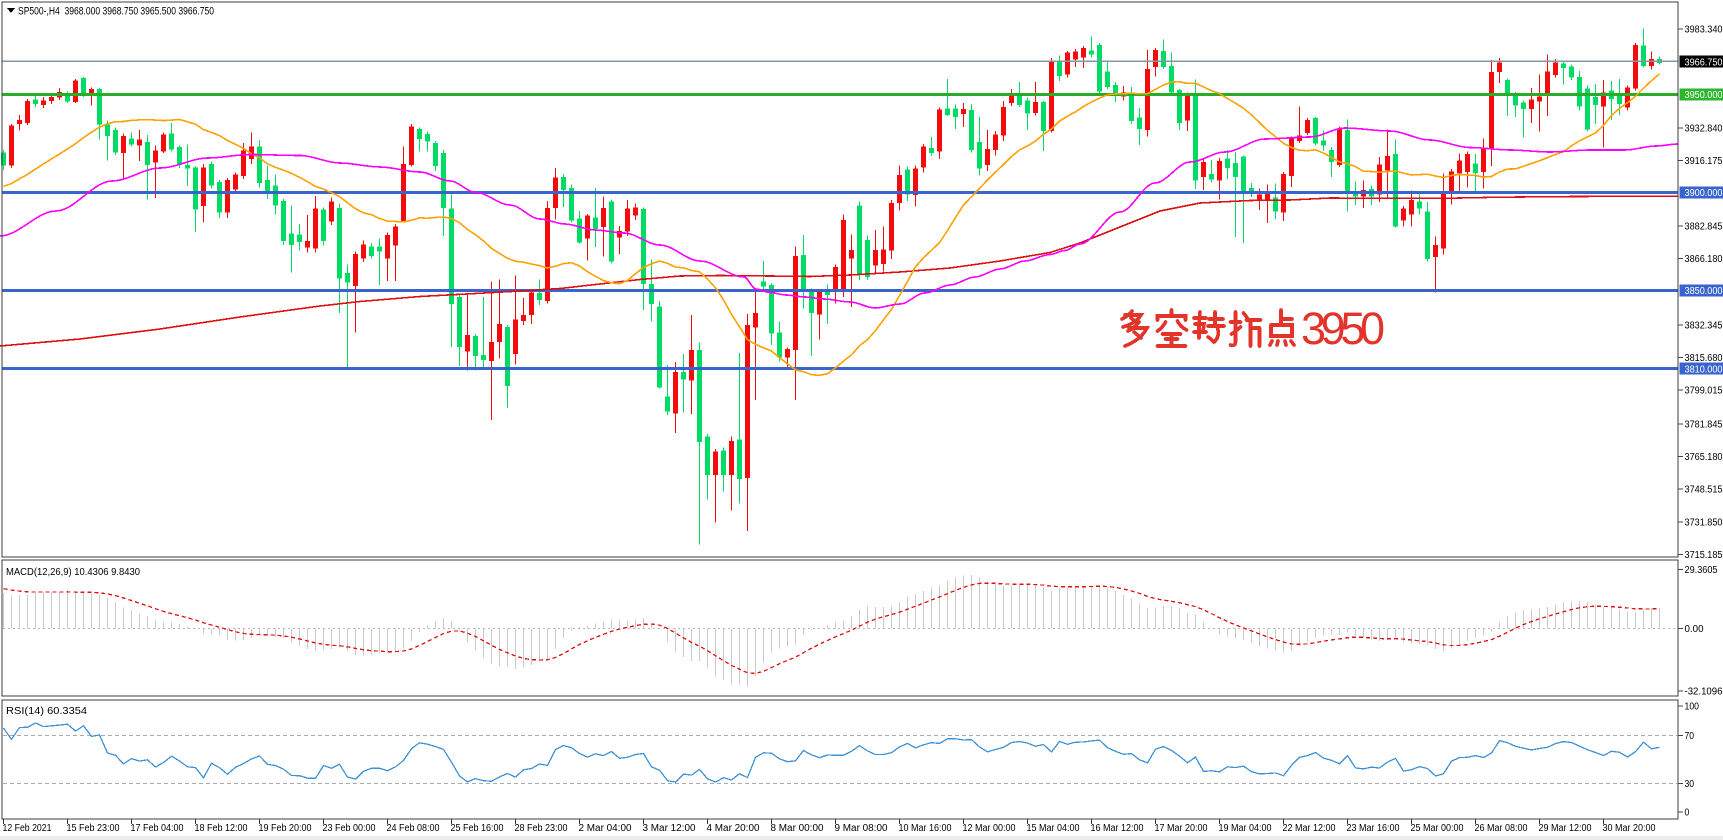 This screenshot has width=1723, height=840. What do you see at coordinates (1704, 291) in the screenshot?
I see `svg-text: 3850.000` at bounding box center [1704, 291].